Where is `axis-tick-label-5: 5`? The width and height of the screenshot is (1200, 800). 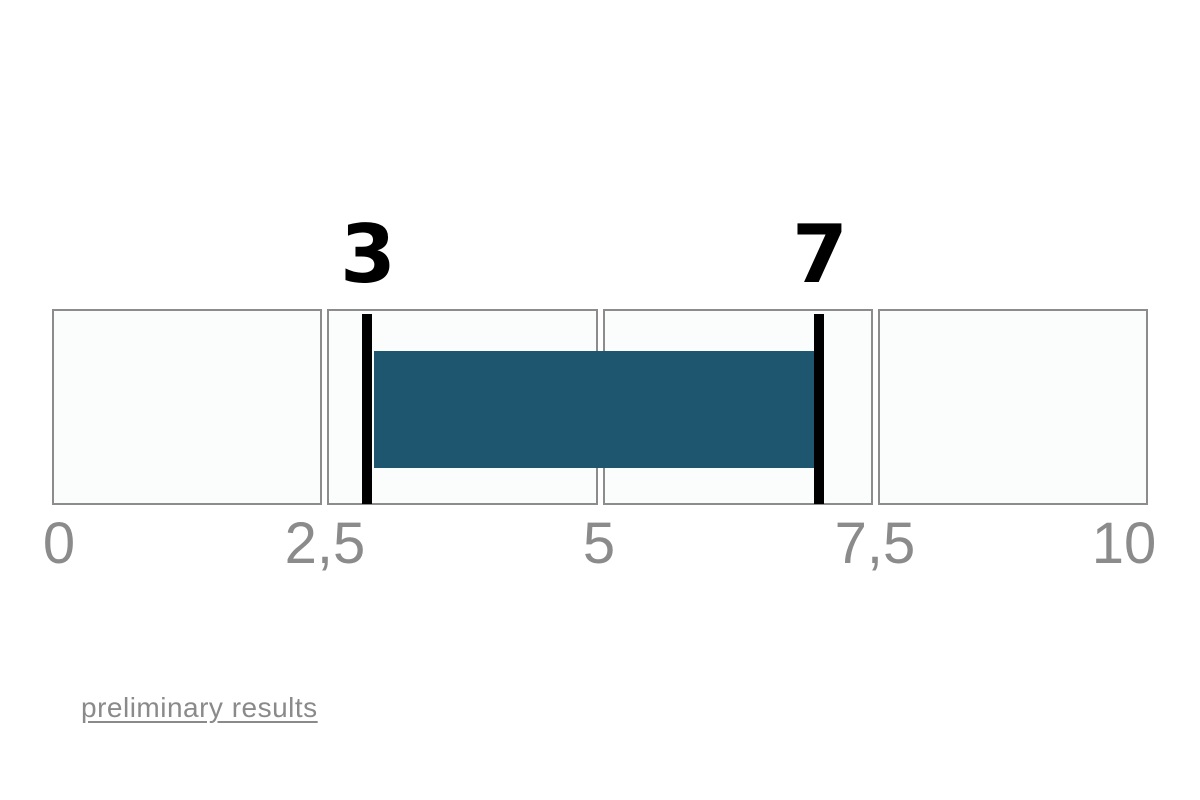
axis-tick-label-5: 5 is located at coordinates (599, 543).